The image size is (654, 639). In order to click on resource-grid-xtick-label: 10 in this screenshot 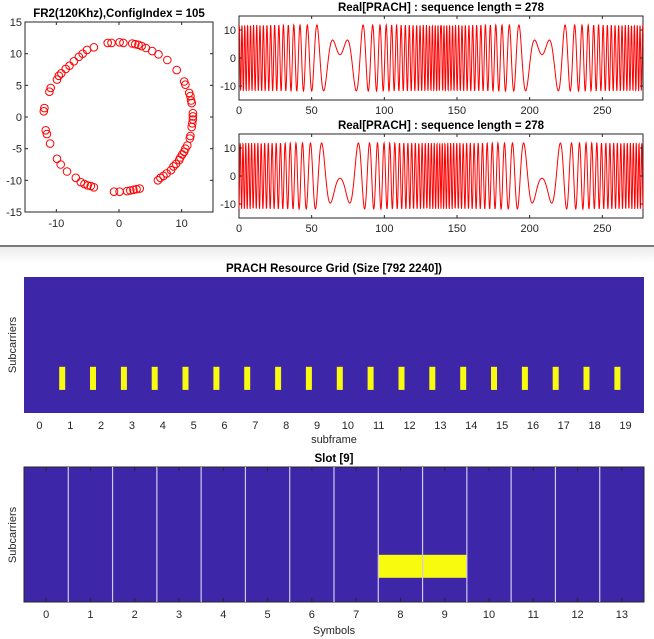, I will do `click(348, 426)`.